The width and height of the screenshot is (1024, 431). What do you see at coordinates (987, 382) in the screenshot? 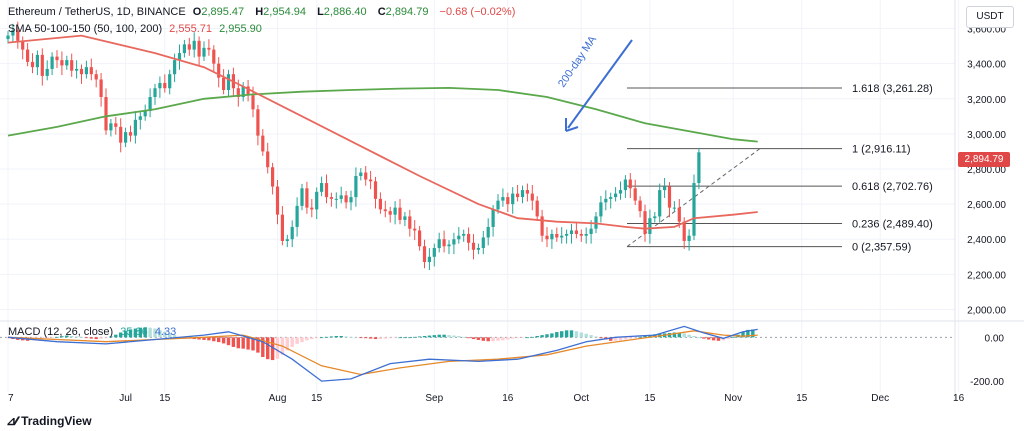
I see `macd-tick-0: -200.00` at bounding box center [987, 382].